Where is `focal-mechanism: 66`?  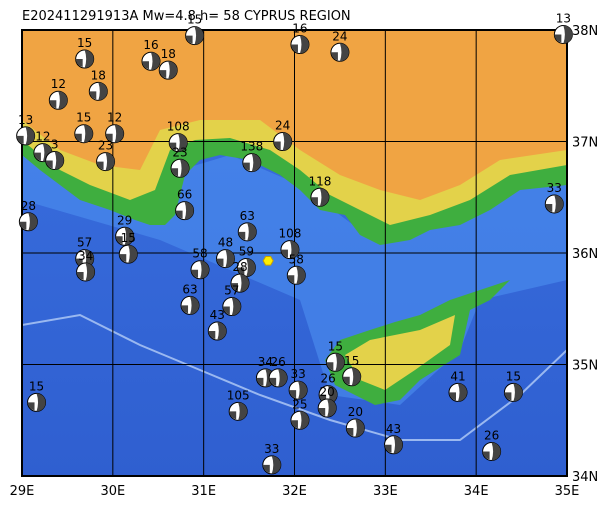 focal-mechanism: 66 is located at coordinates (185, 204).